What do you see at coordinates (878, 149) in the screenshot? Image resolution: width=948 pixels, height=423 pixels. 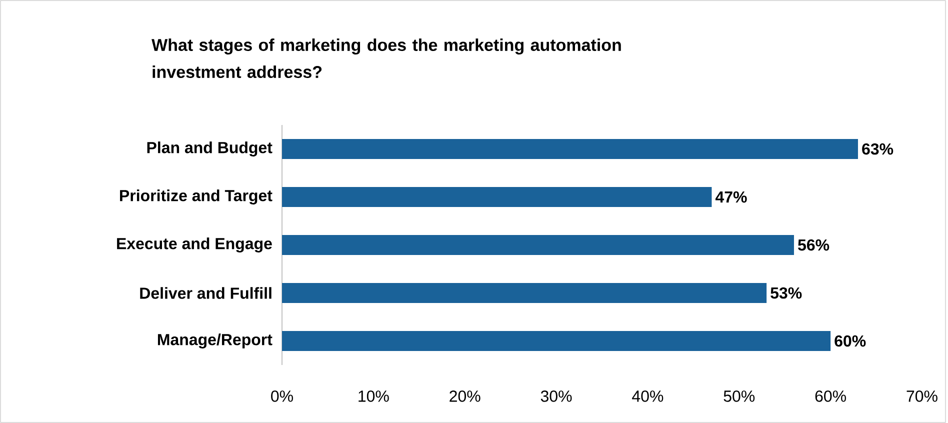 I see `data-label: 63%` at bounding box center [878, 149].